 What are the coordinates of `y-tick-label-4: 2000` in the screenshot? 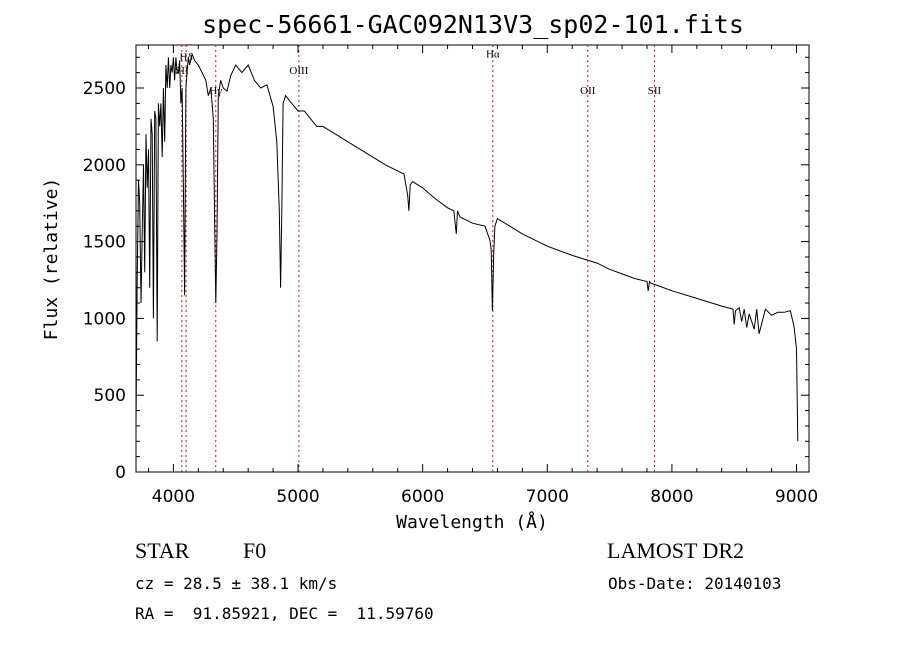 It's located at (104, 166).